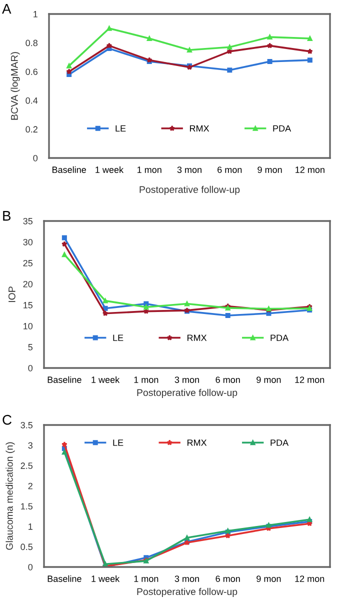  Describe the element at coordinates (12, 294) in the screenshot. I see `y-axis-title: IOP` at that location.